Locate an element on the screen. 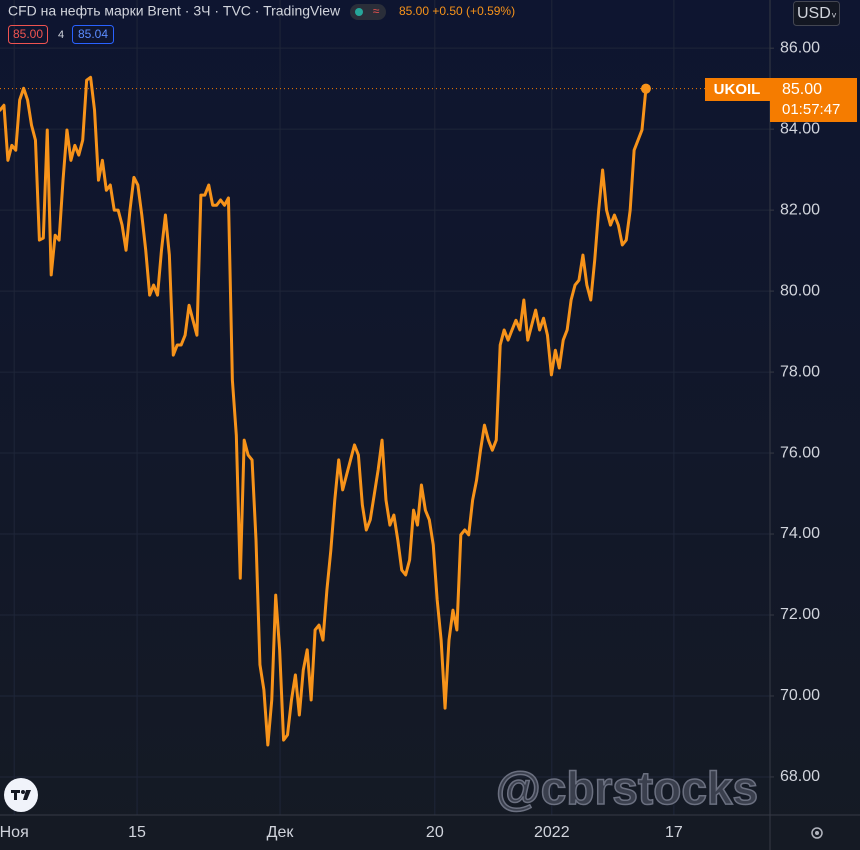  last-point is located at coordinates (645, 88).